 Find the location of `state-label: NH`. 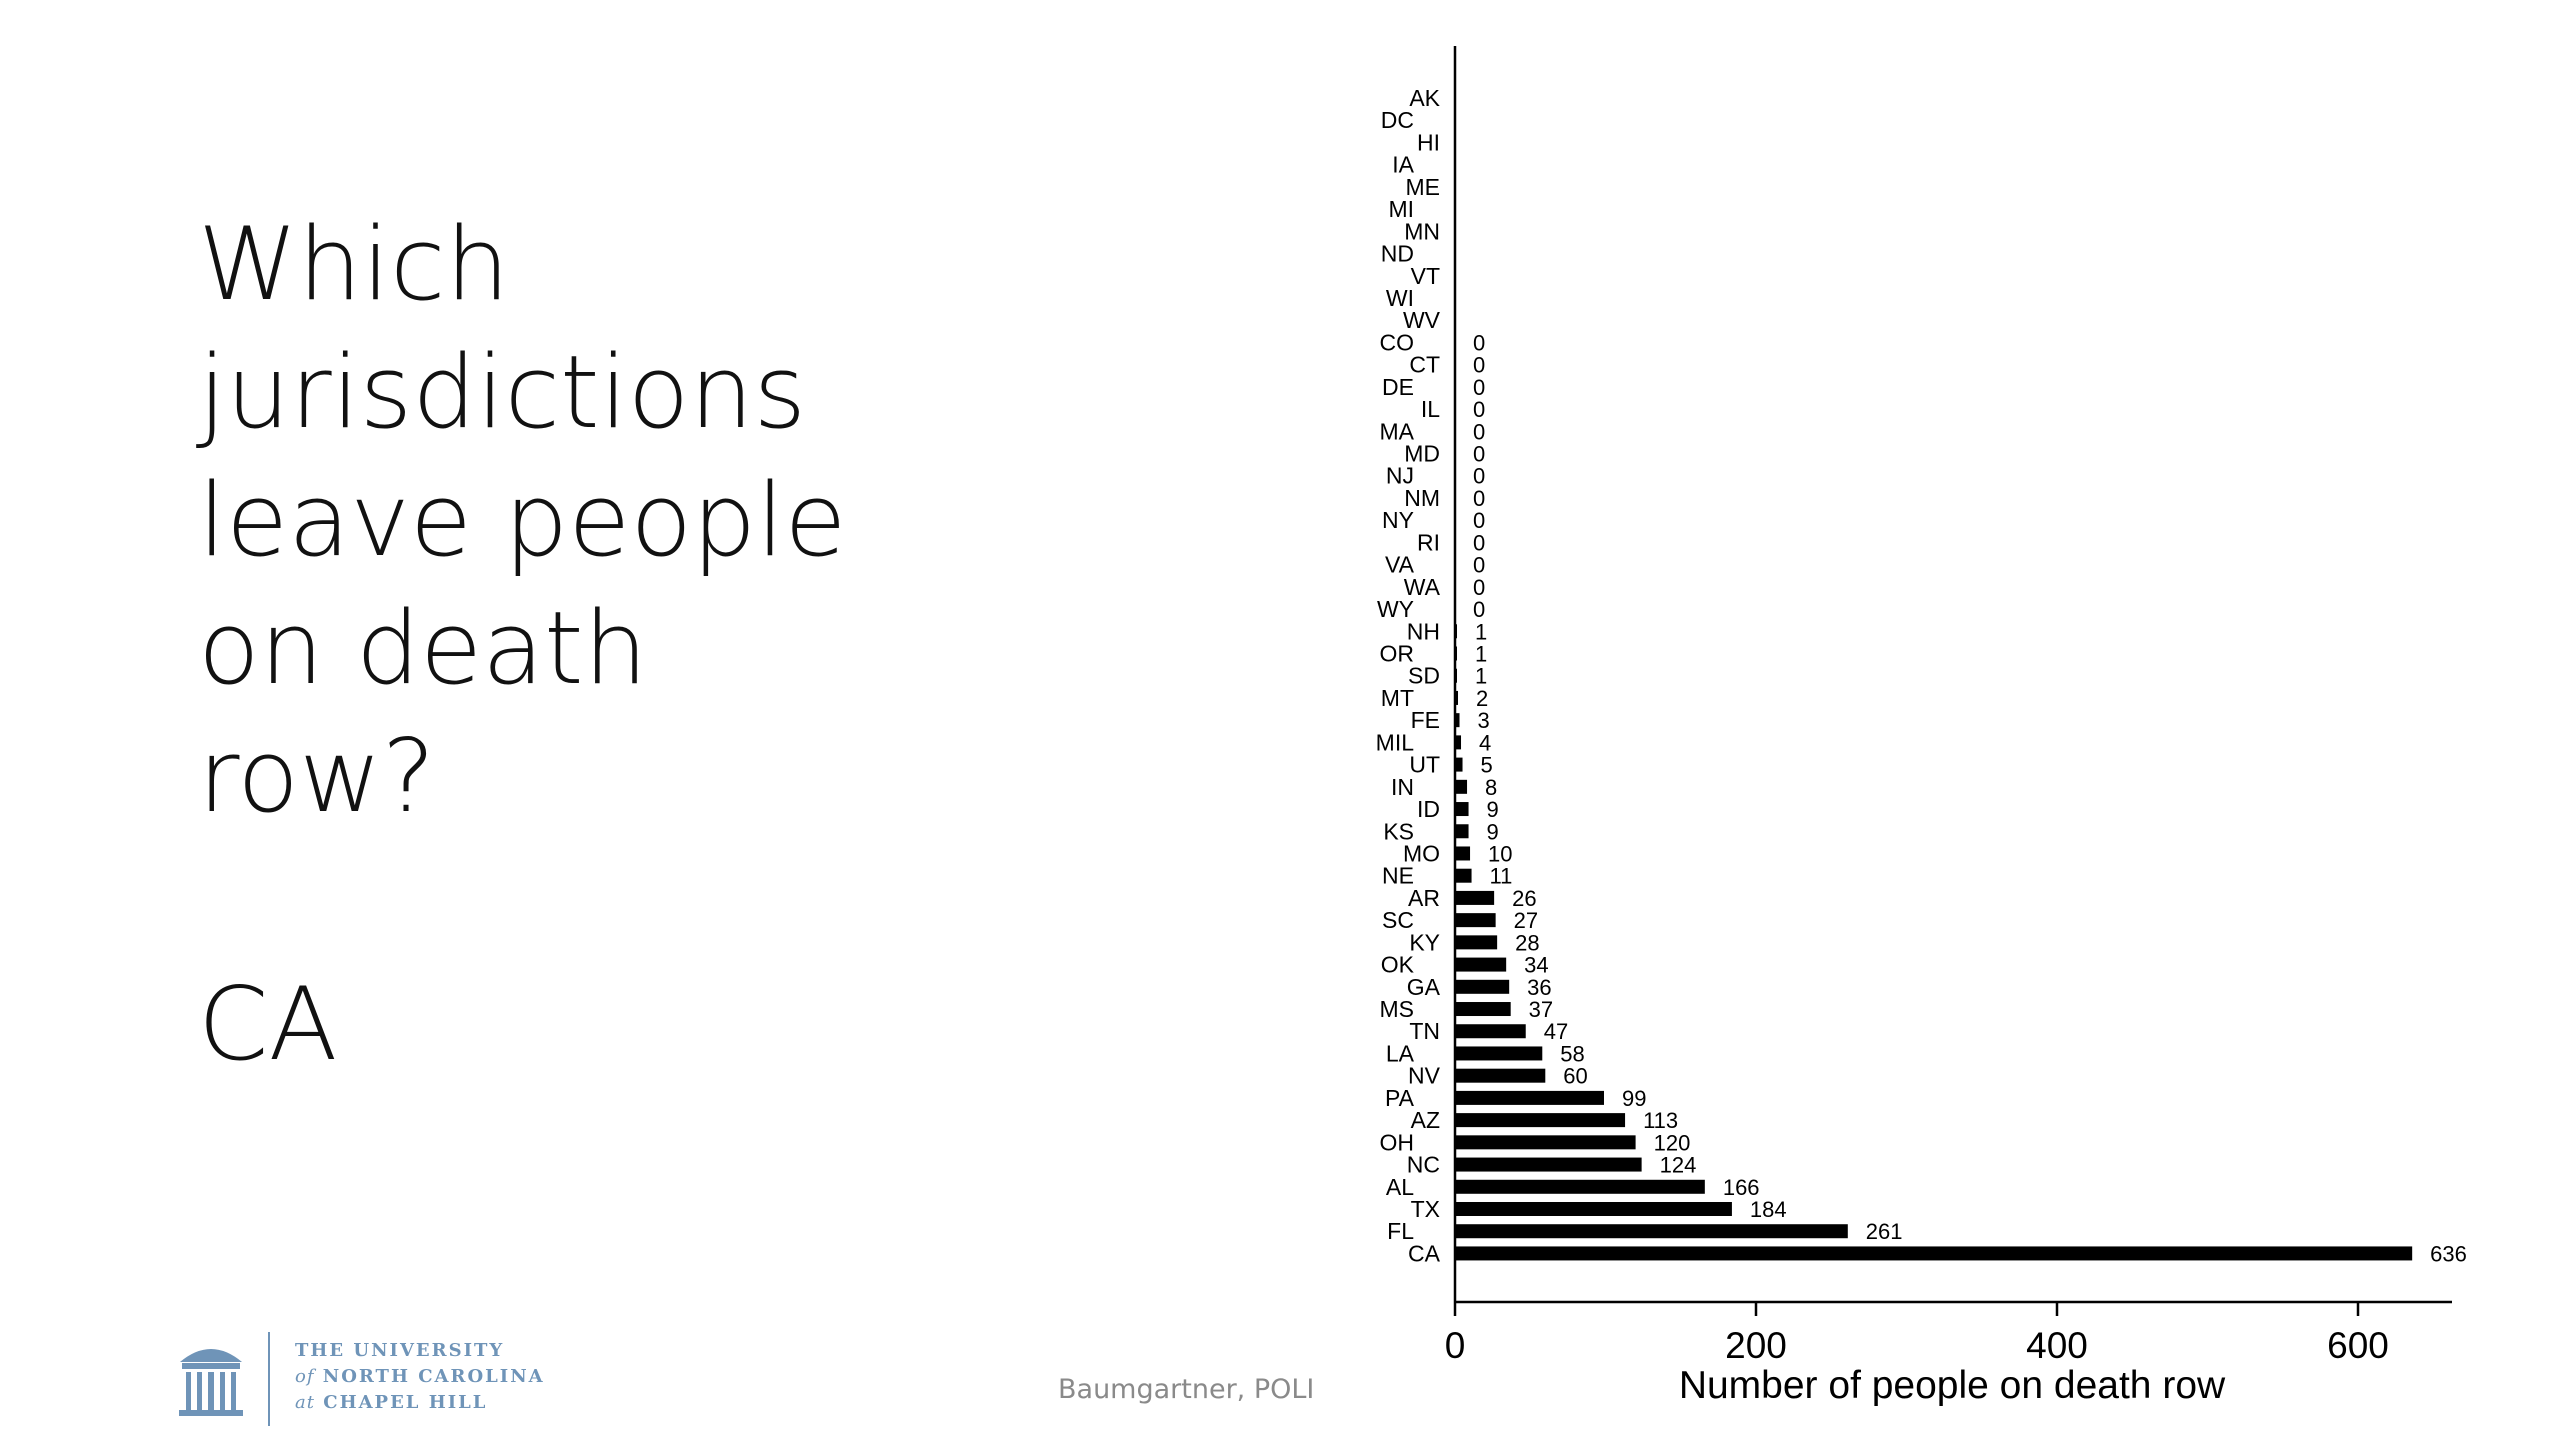

state-label: NH is located at coordinates (1423, 631).